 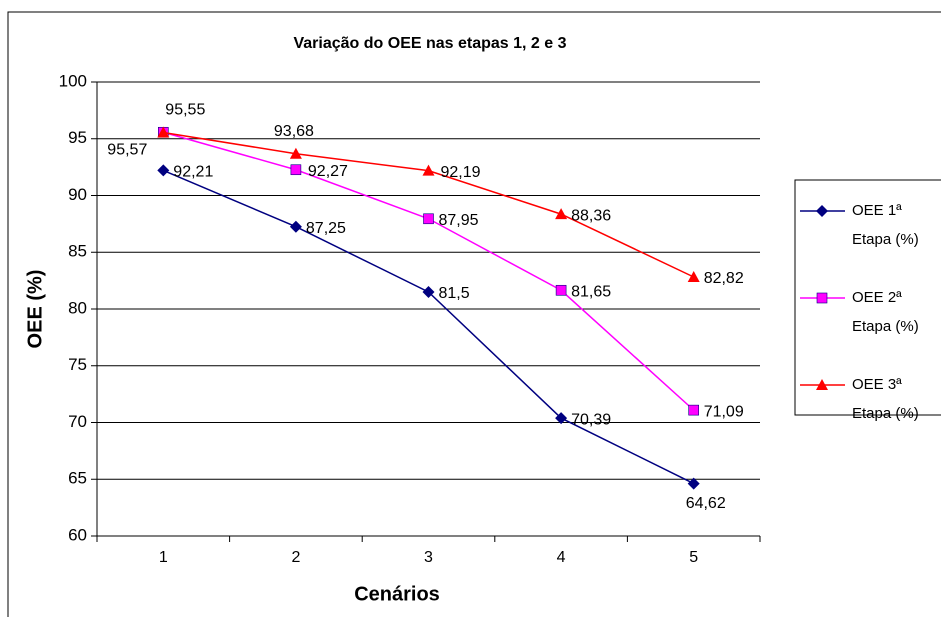 What do you see at coordinates (706, 503) in the screenshot?
I see `value-label: 64,62` at bounding box center [706, 503].